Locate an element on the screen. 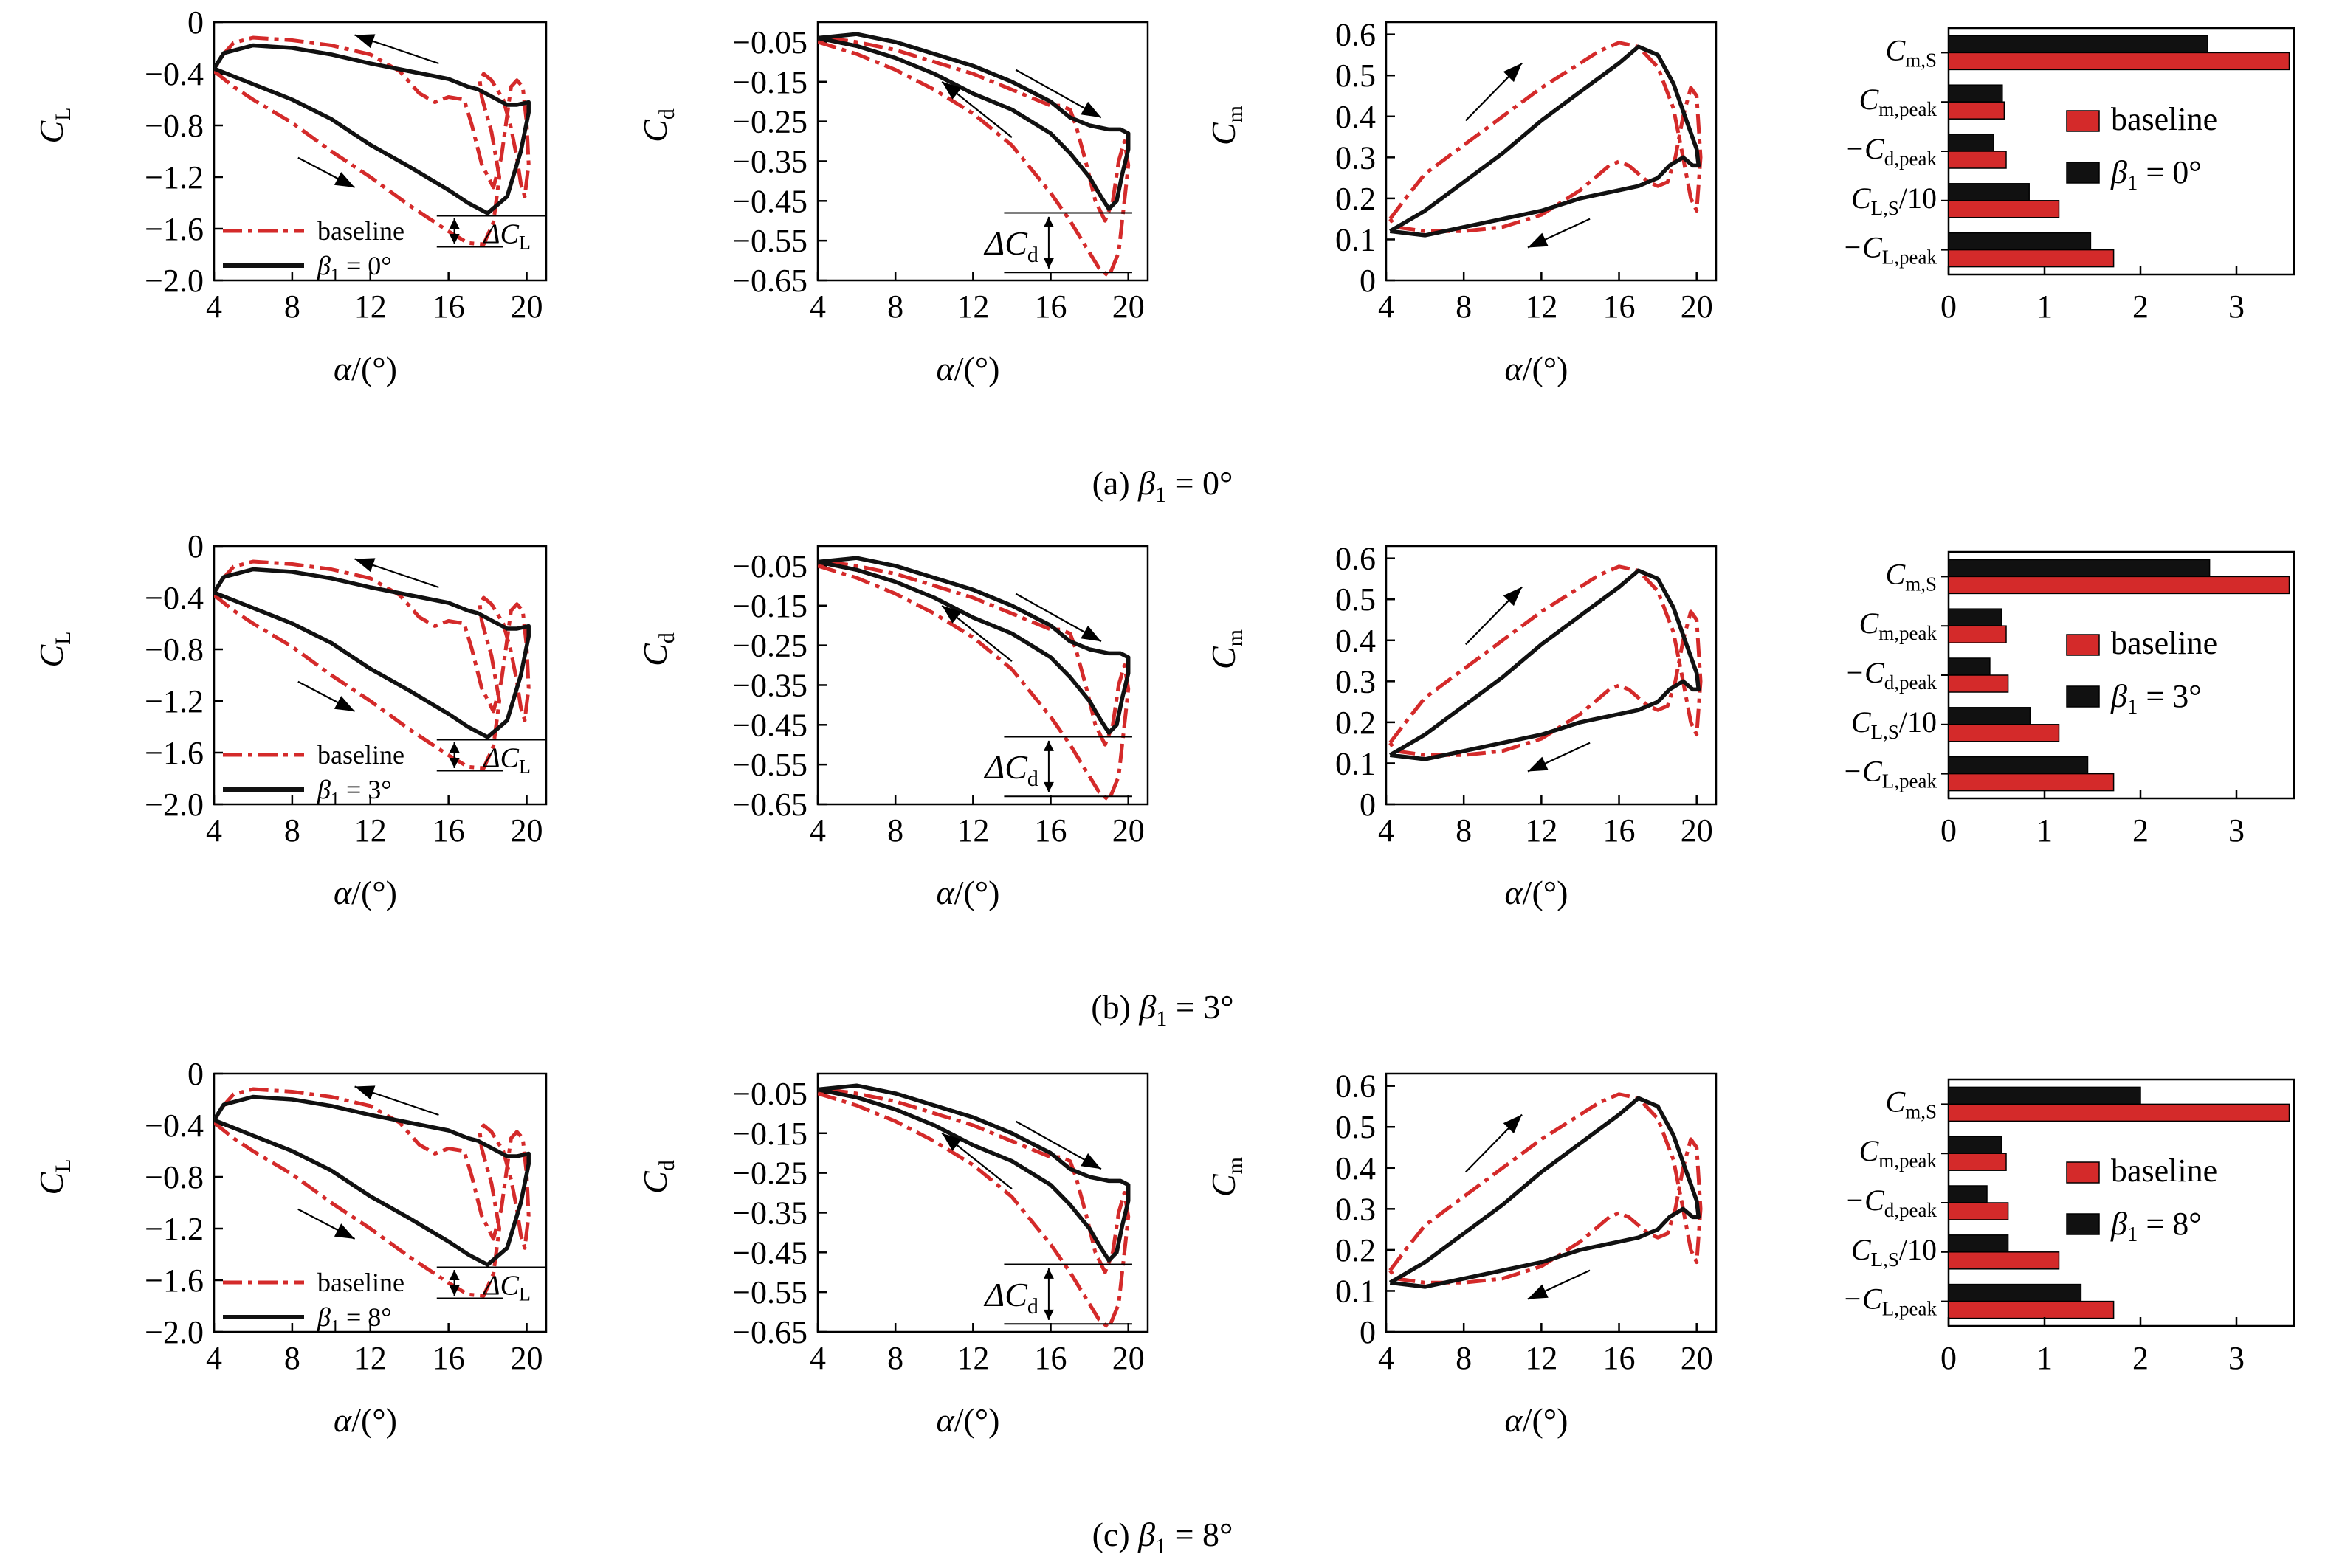  row-caption: (c) β1 = 8° is located at coordinates (1162, 1537).